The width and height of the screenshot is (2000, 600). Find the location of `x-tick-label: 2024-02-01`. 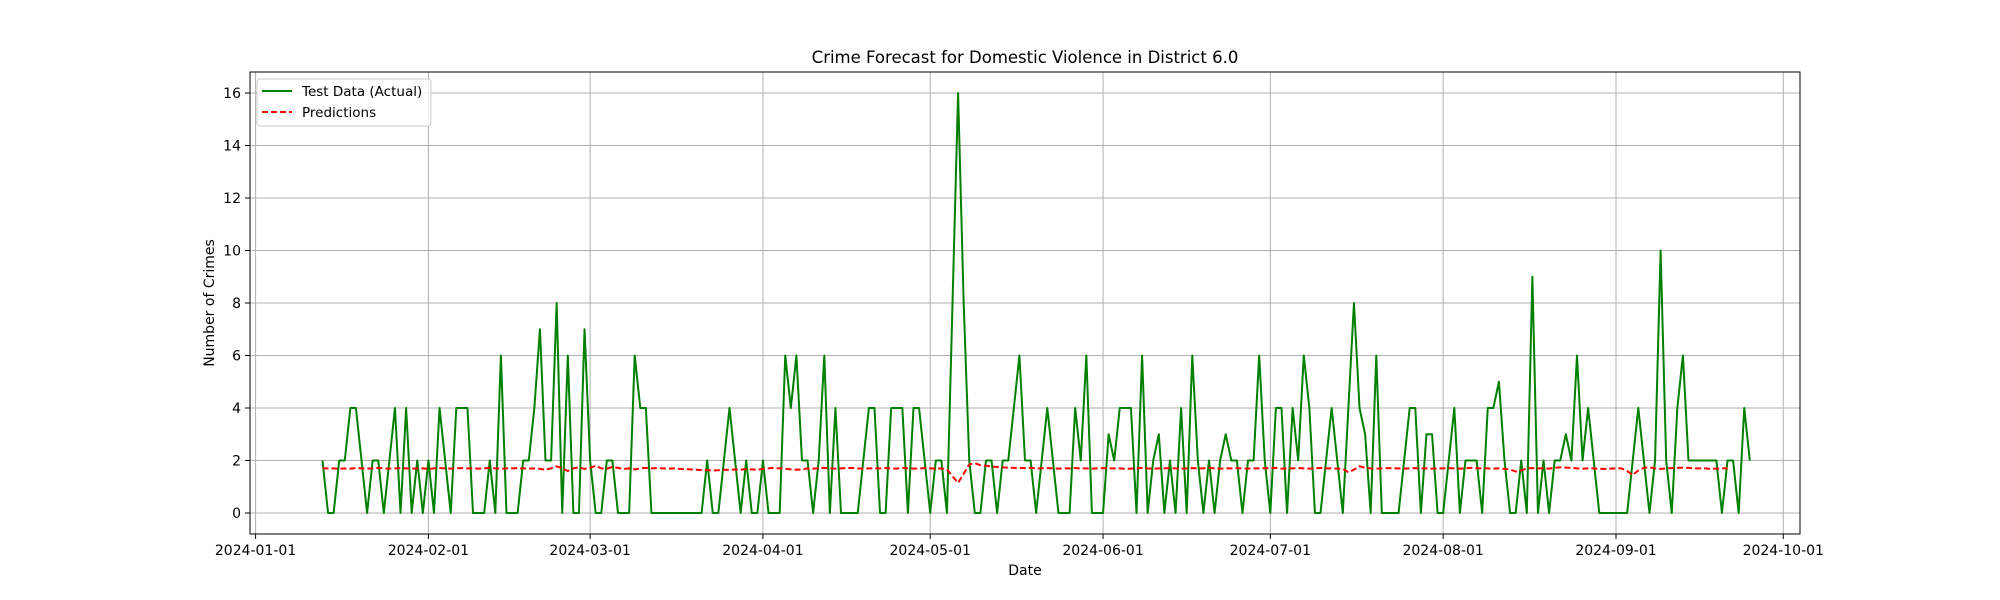

x-tick-label: 2024-02-01 is located at coordinates (428, 551).